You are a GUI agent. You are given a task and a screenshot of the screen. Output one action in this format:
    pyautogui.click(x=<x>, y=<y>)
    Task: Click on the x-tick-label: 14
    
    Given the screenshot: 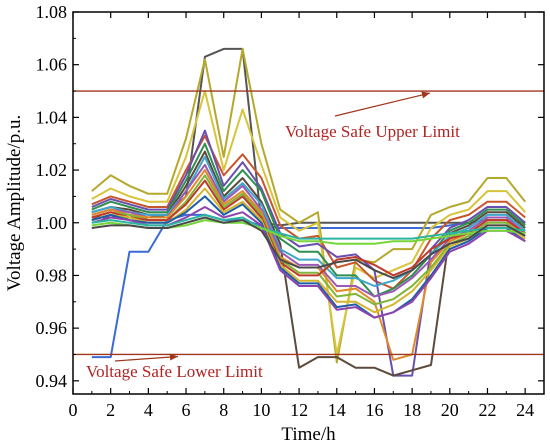 What is the action you would take?
    pyautogui.click(x=337, y=410)
    